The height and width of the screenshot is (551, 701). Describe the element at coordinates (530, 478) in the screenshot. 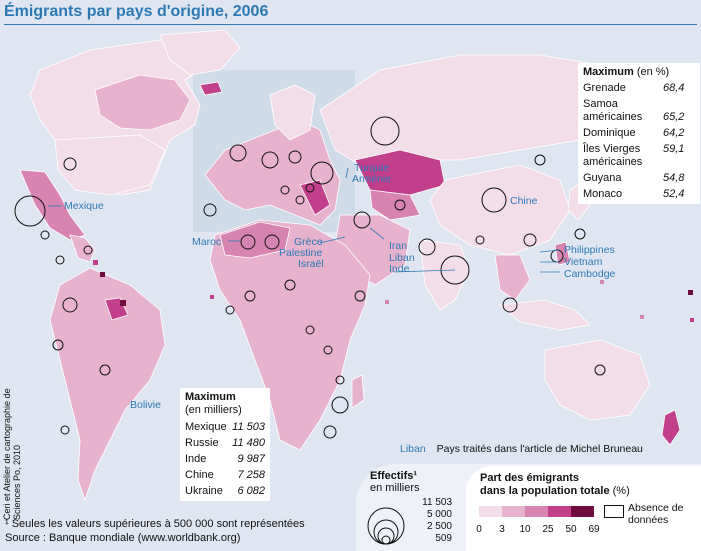

I see `share-title-line1: Part des émigrants` at that location.